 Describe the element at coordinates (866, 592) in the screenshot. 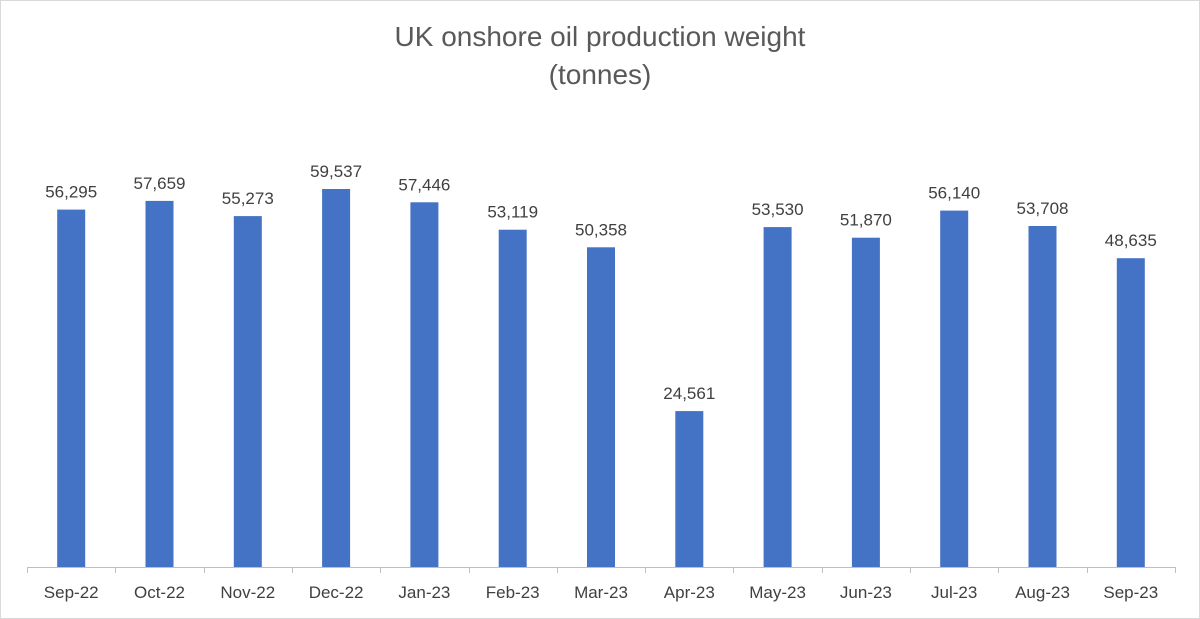

I see `x-tick-label: Jun-23` at that location.